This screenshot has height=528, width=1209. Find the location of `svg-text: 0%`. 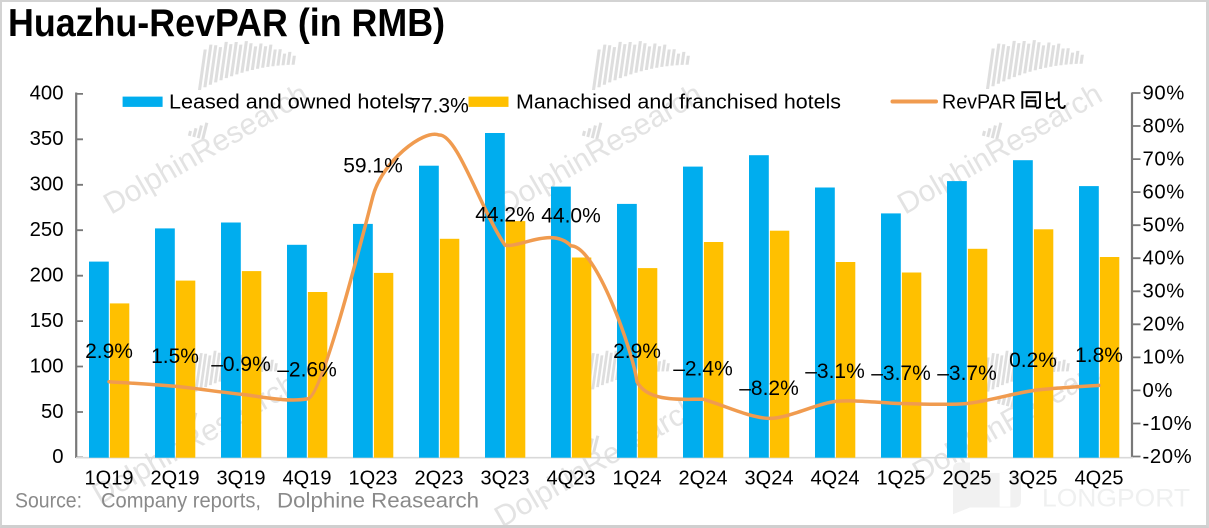

svg-text: 0% is located at coordinates (1158, 391).